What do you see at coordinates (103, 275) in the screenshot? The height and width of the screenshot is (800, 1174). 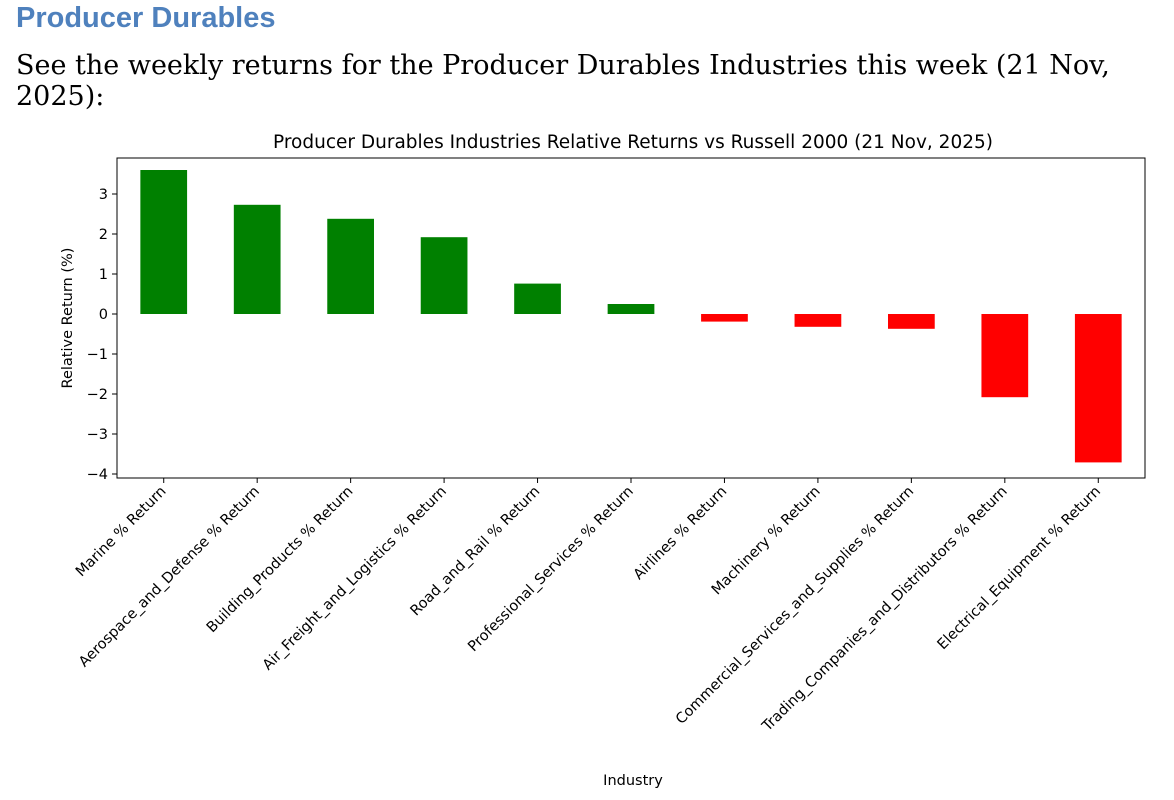 I see `y-tick-label: 1` at bounding box center [103, 275].